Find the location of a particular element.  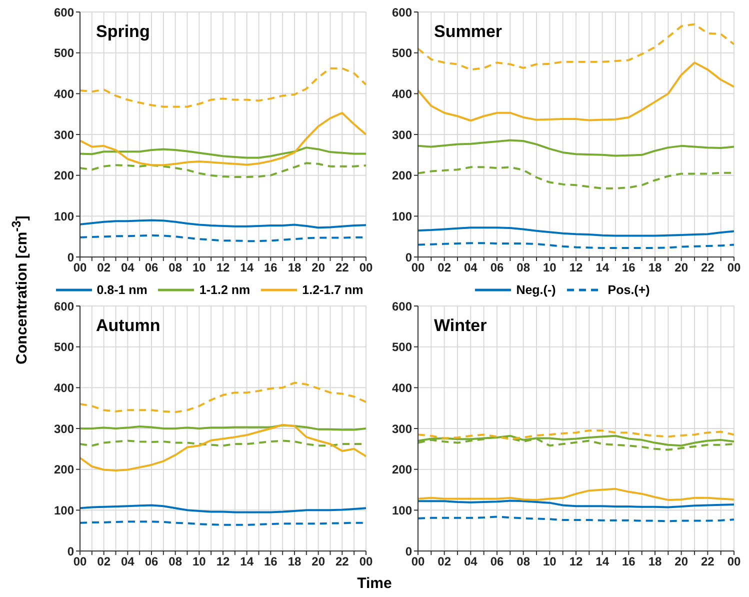

legend-label: 1-1.2 nm is located at coordinates (224, 290).